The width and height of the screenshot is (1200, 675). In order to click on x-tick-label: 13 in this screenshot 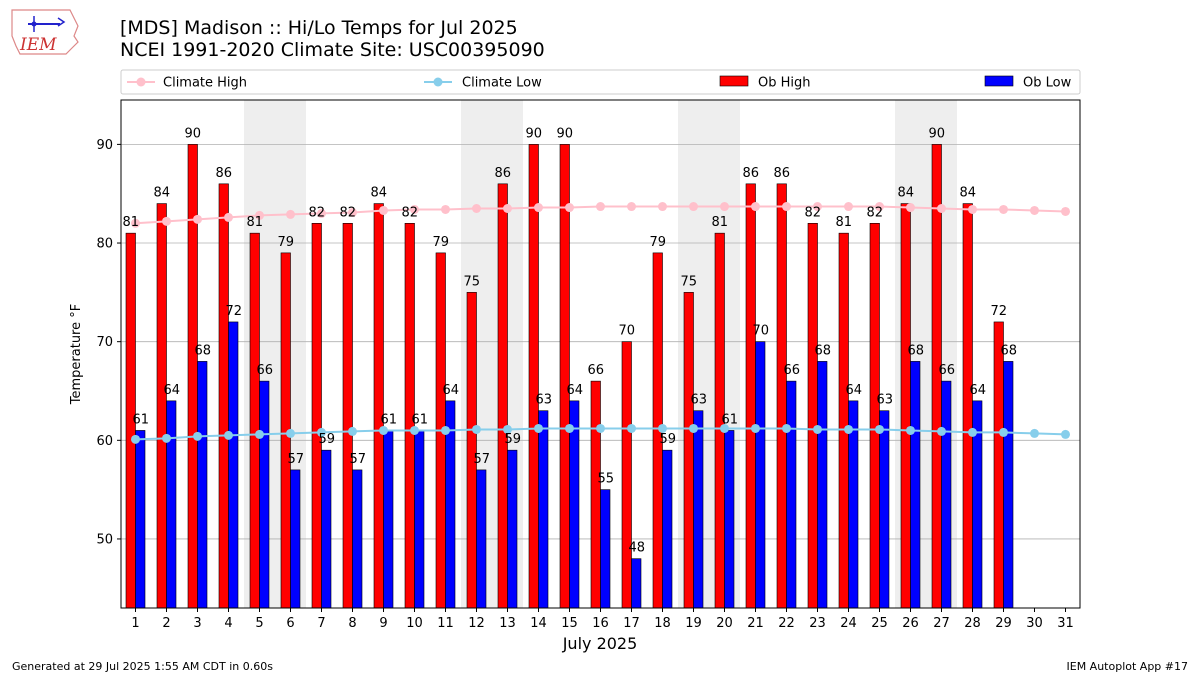, I will do `click(507, 623)`.